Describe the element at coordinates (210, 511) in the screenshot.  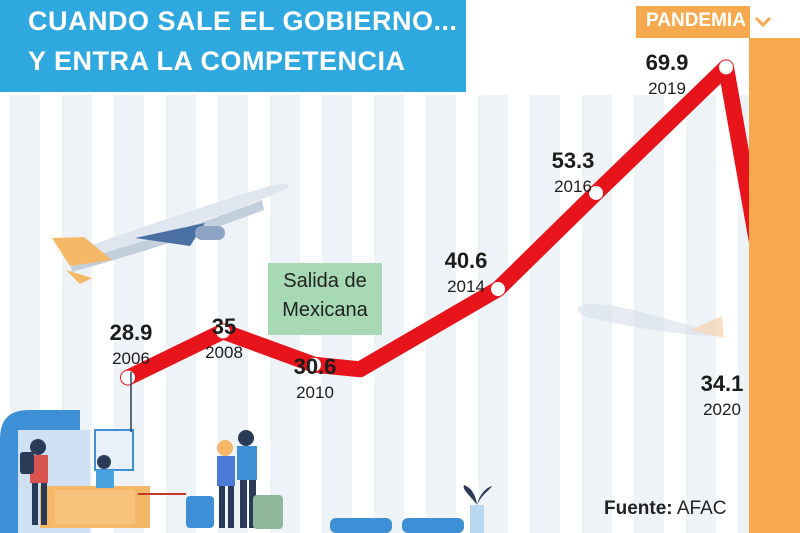
I see `suitcase-icon` at that location.